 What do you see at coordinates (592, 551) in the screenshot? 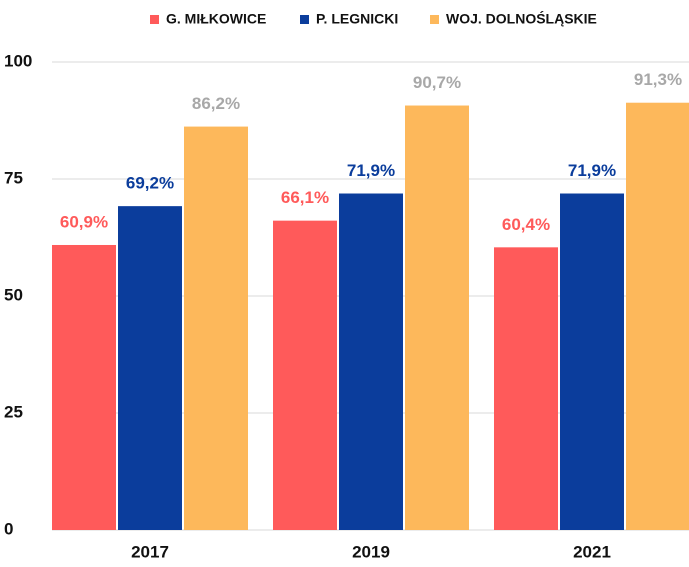
I see `x-tick-label: 2021` at bounding box center [592, 551].